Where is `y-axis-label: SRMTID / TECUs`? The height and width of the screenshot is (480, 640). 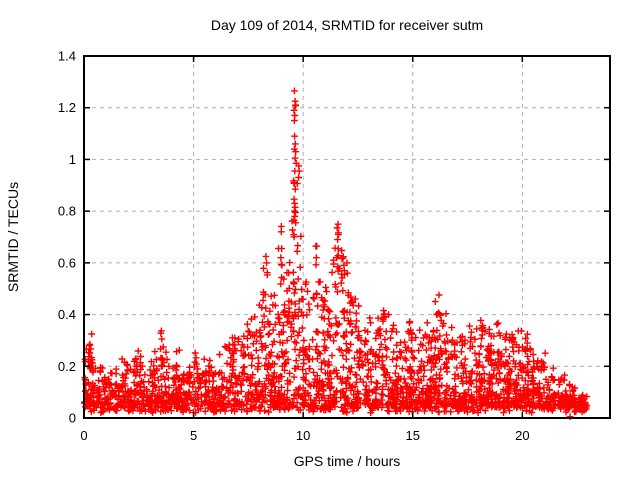
y-axis-label: SRMTID / TECUs is located at coordinates (13, 237).